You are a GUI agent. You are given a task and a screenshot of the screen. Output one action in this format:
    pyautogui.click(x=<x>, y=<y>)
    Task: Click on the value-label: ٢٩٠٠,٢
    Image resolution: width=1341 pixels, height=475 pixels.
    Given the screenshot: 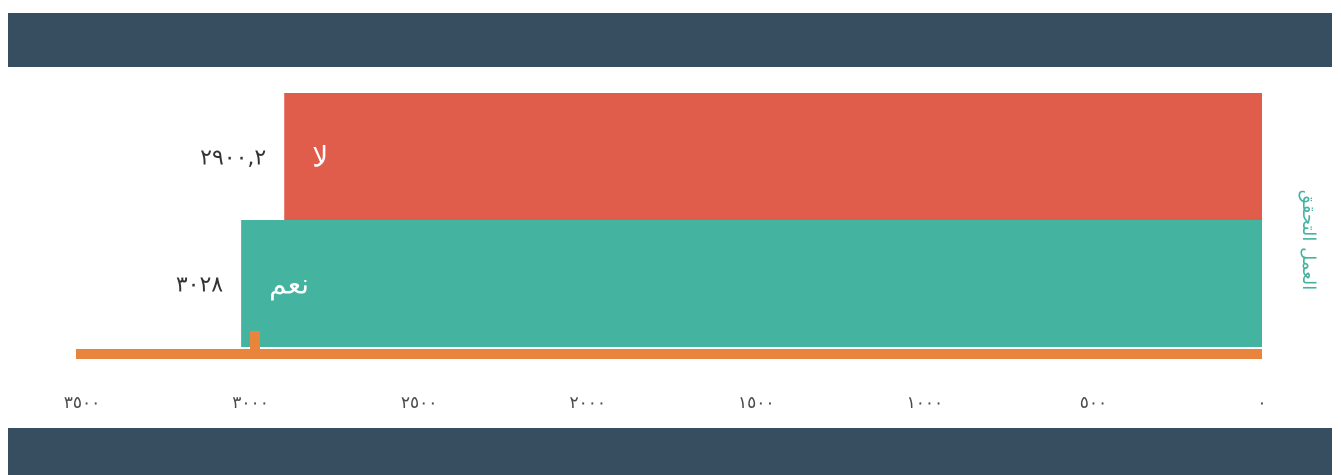 What is the action you would take?
    pyautogui.click(x=233, y=158)
    